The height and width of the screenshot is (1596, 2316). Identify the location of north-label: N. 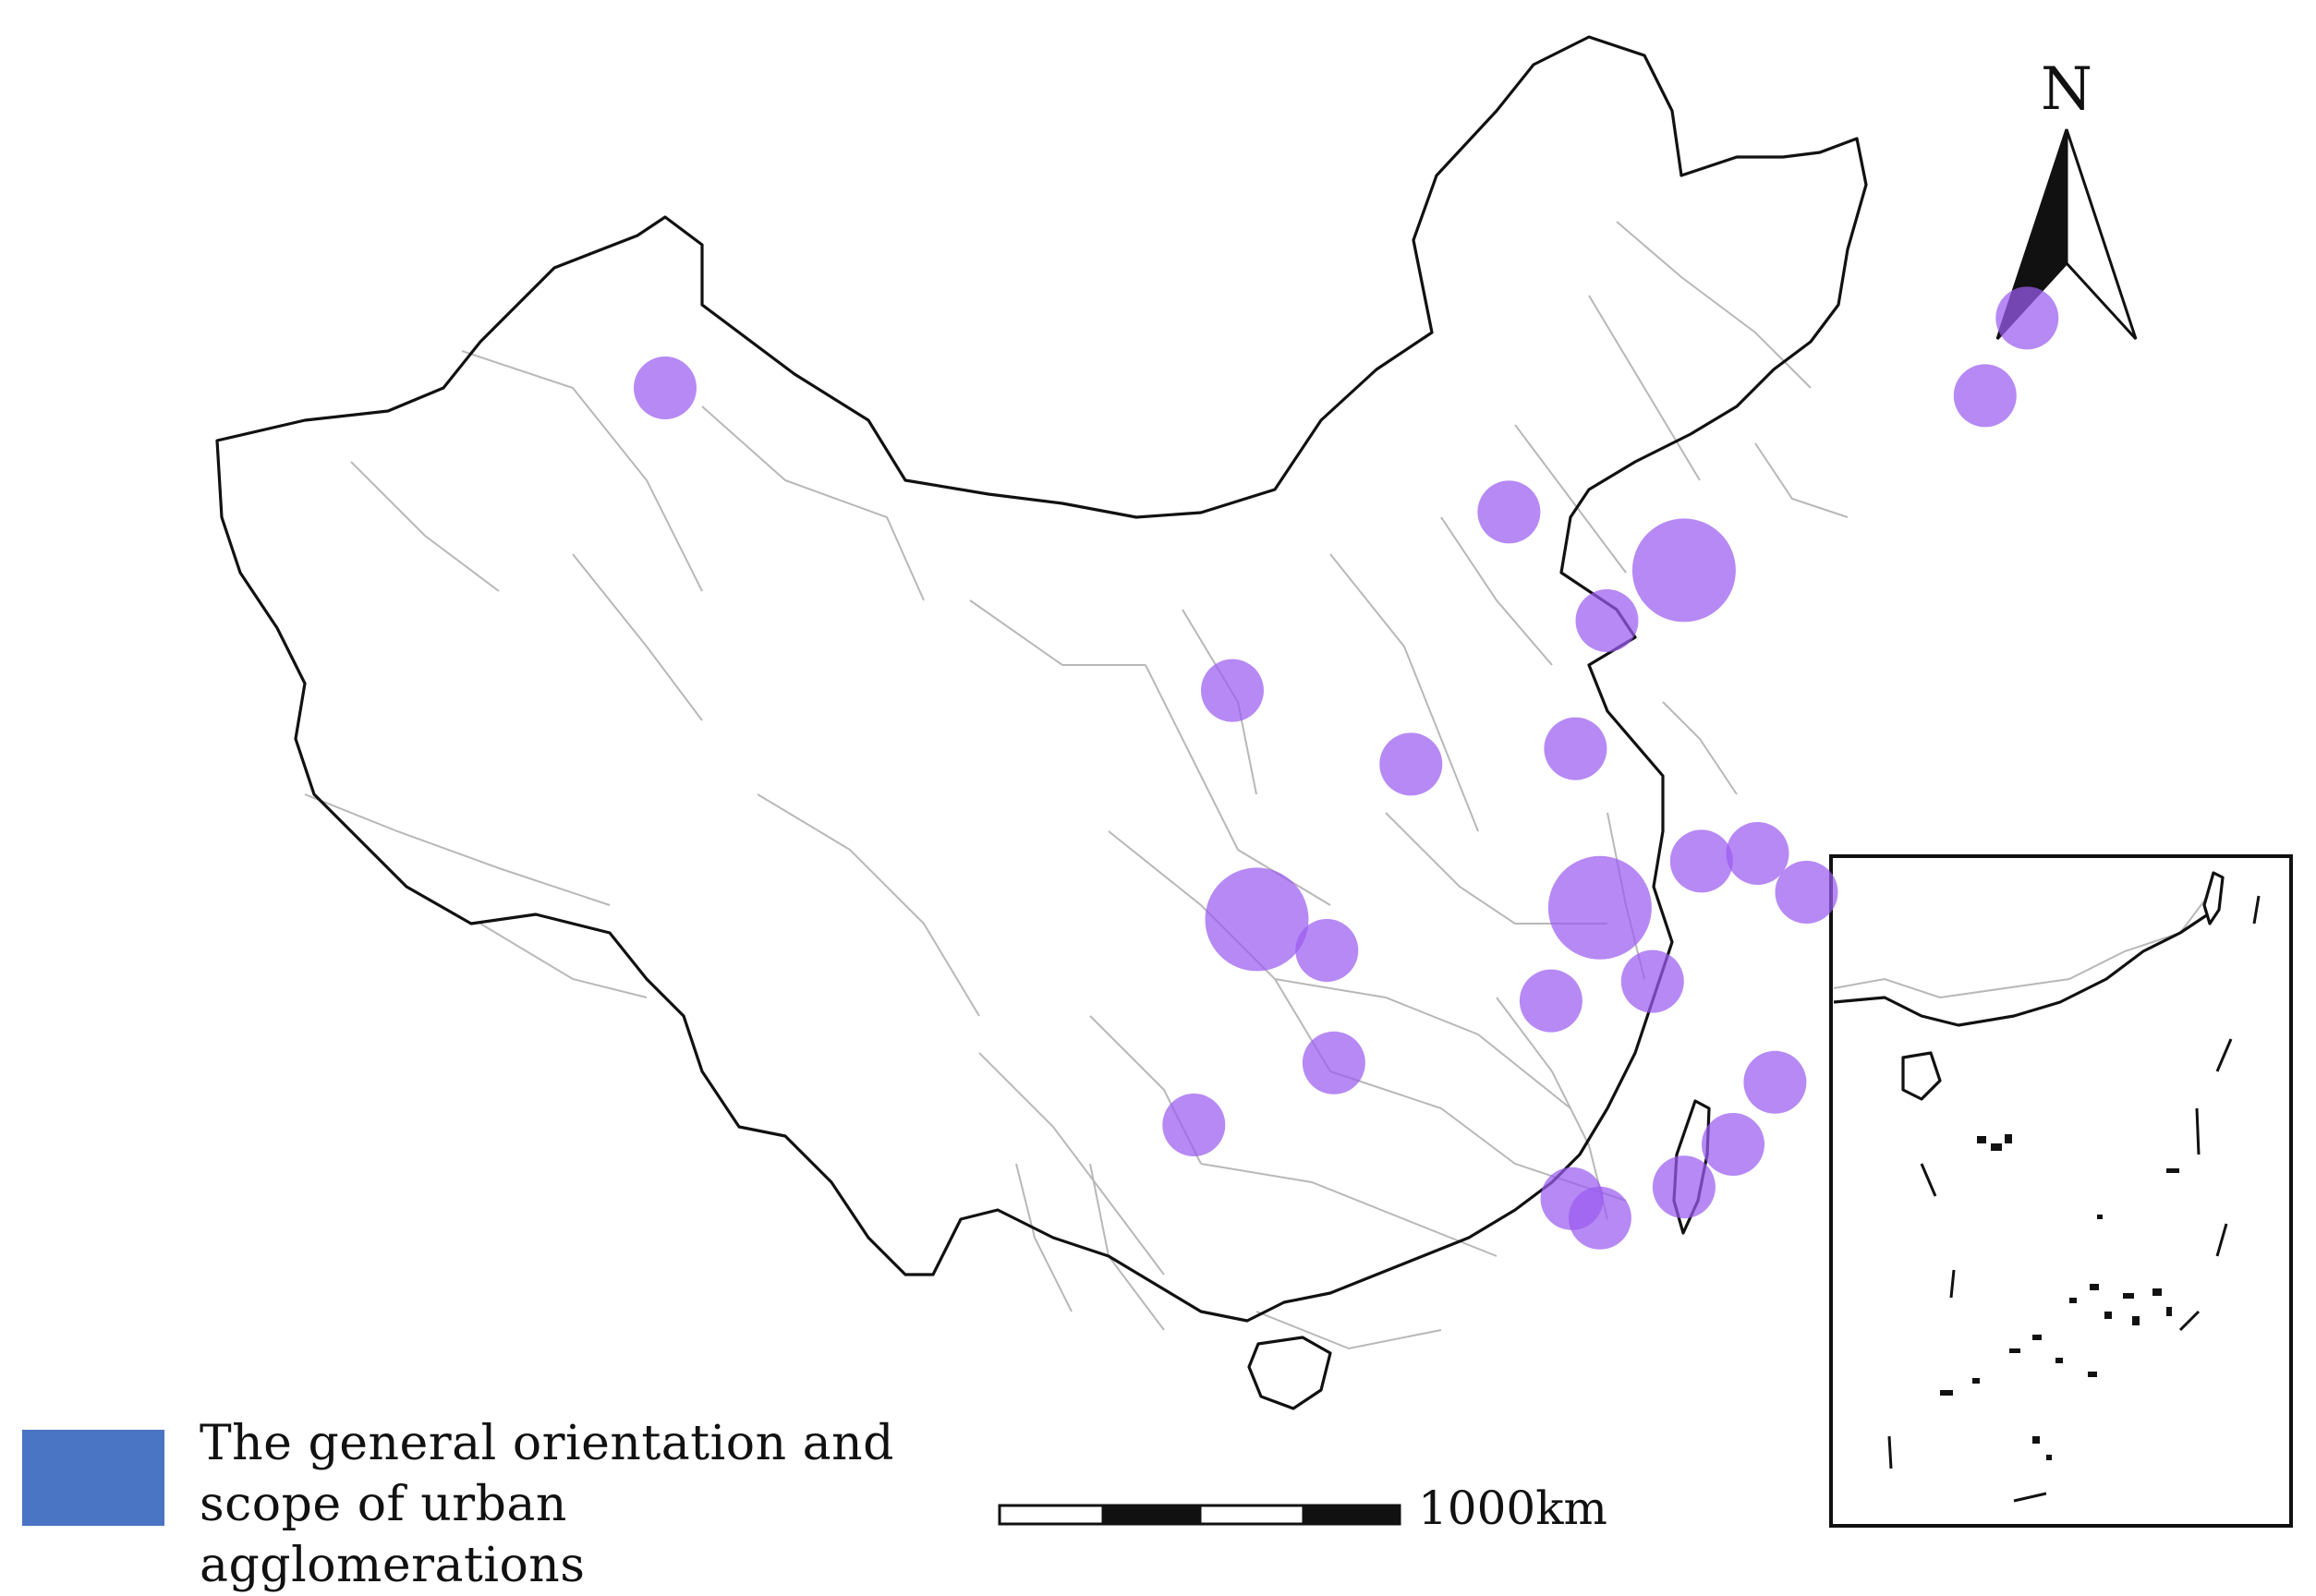
(2066, 89).